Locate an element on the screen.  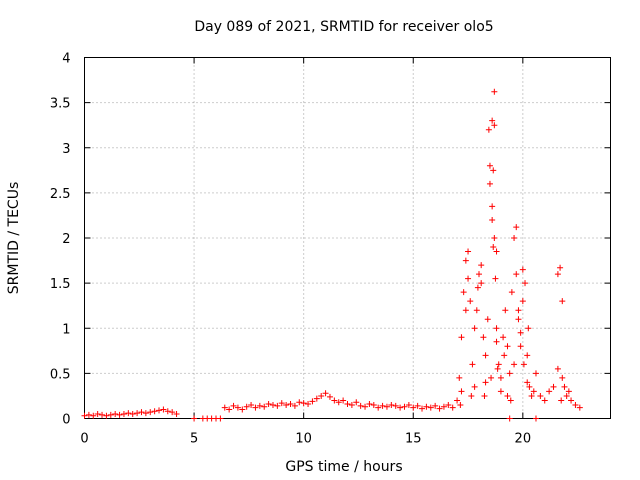
y-tick-label: 0 is located at coordinates (66, 420).